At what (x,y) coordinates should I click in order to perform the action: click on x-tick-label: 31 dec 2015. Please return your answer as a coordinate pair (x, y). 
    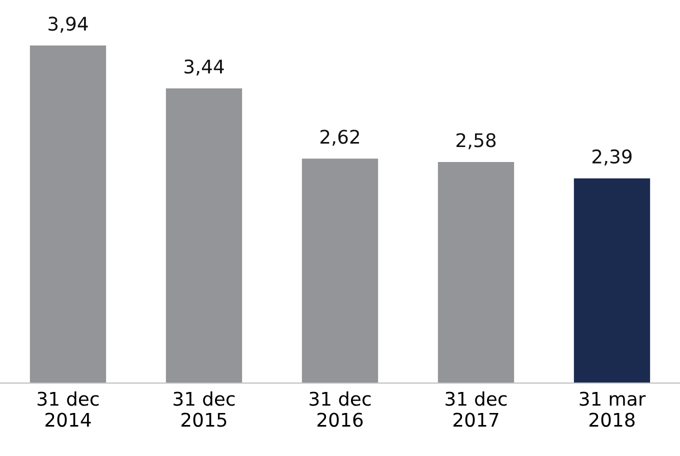
    Looking at the image, I should click on (204, 409).